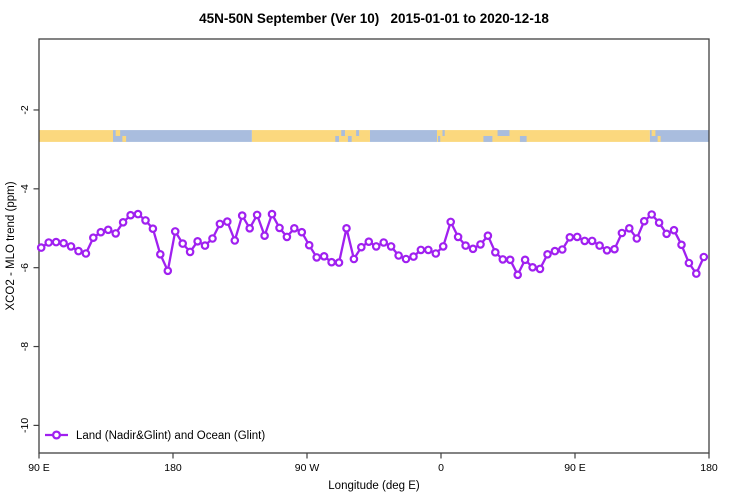 The width and height of the screenshot is (750, 500). What do you see at coordinates (25, 425) in the screenshot?
I see `y-tick-label: -10` at bounding box center [25, 425].